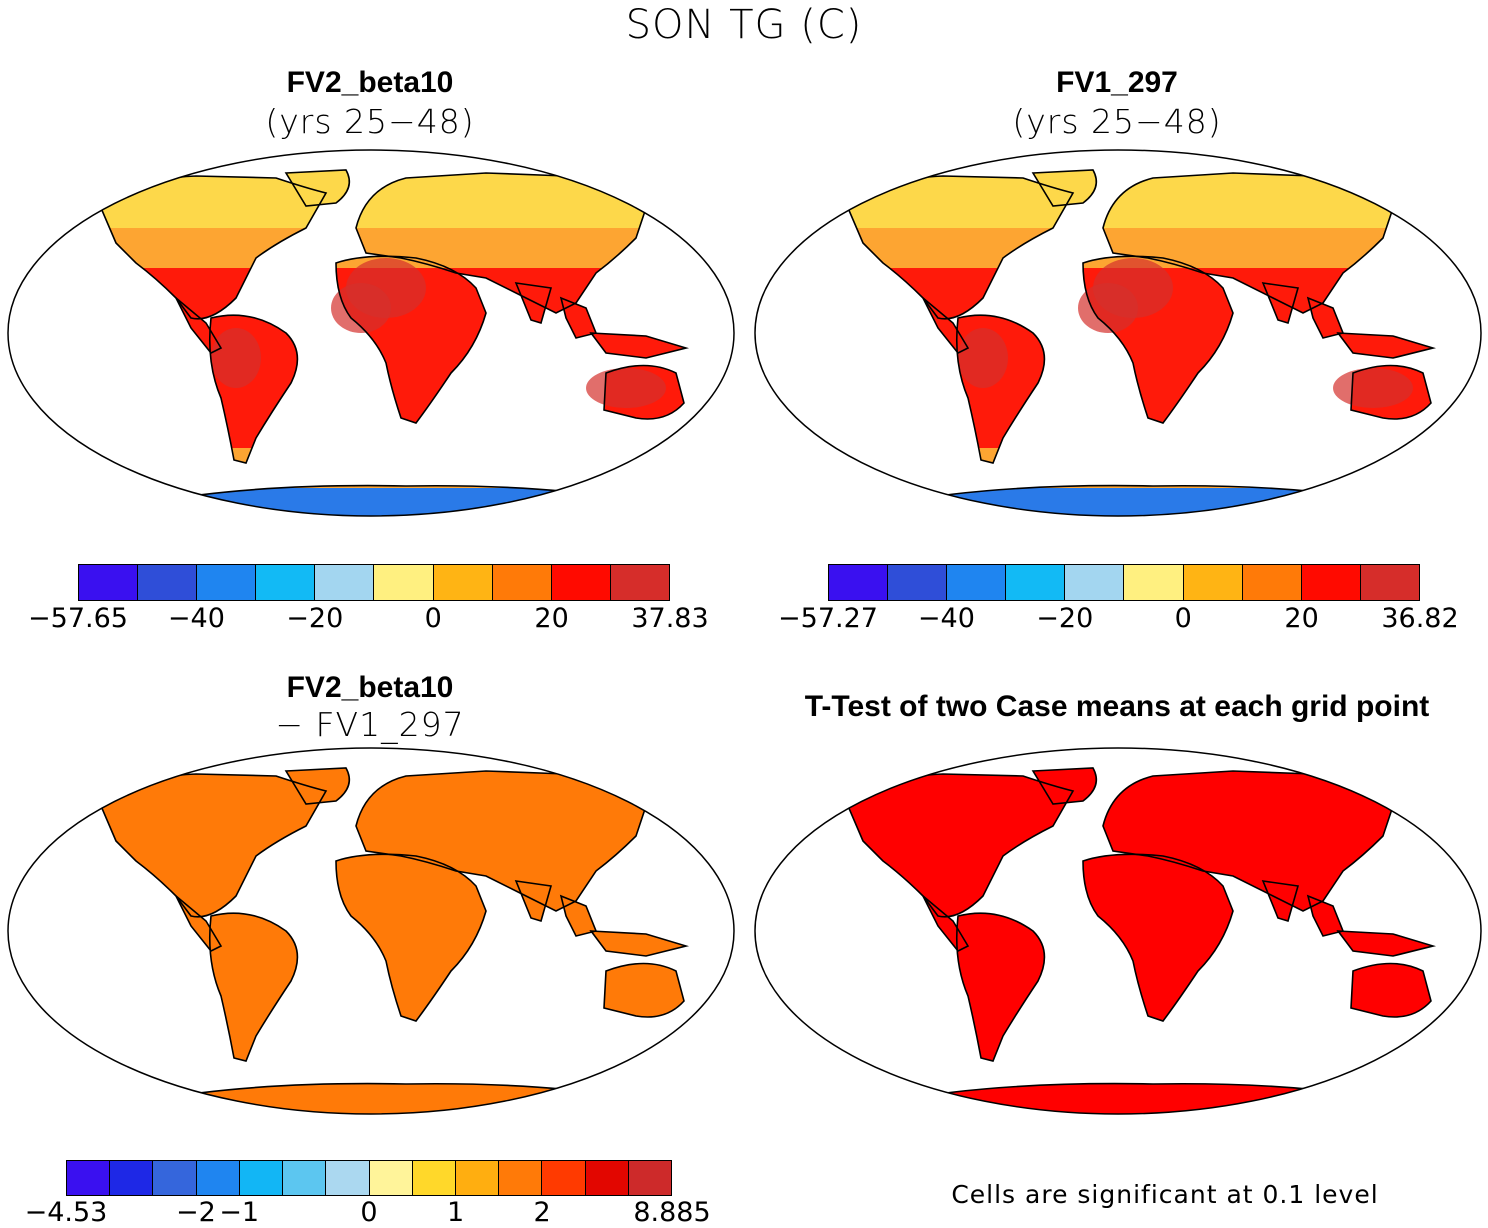 This screenshot has width=1488, height=1228. What do you see at coordinates (370, 121) in the screenshot?
I see `panel-1-subtitle: (yrs 25−48)` at bounding box center [370, 121].